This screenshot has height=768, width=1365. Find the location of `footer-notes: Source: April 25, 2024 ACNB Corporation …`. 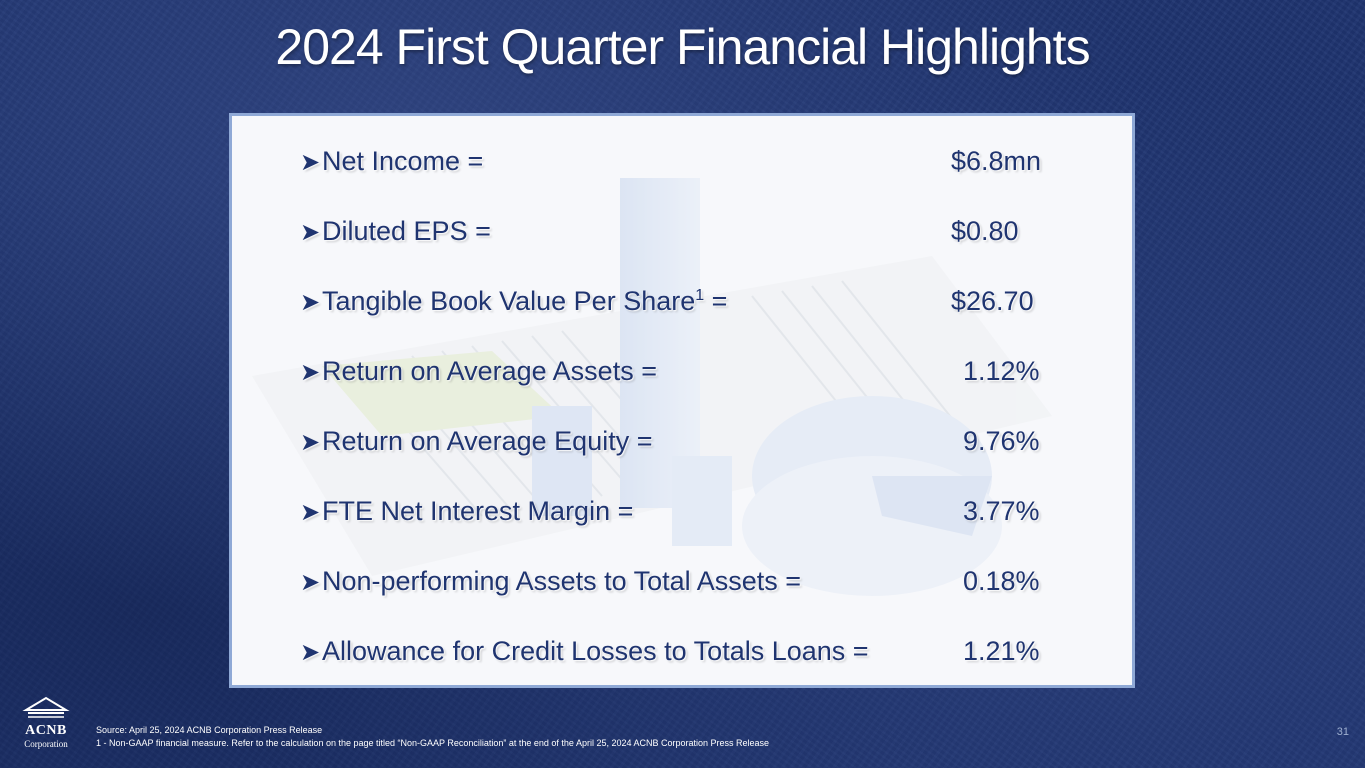

footer-notes: Source: April 25, 2024 ACNB Corporation … is located at coordinates (432, 737).